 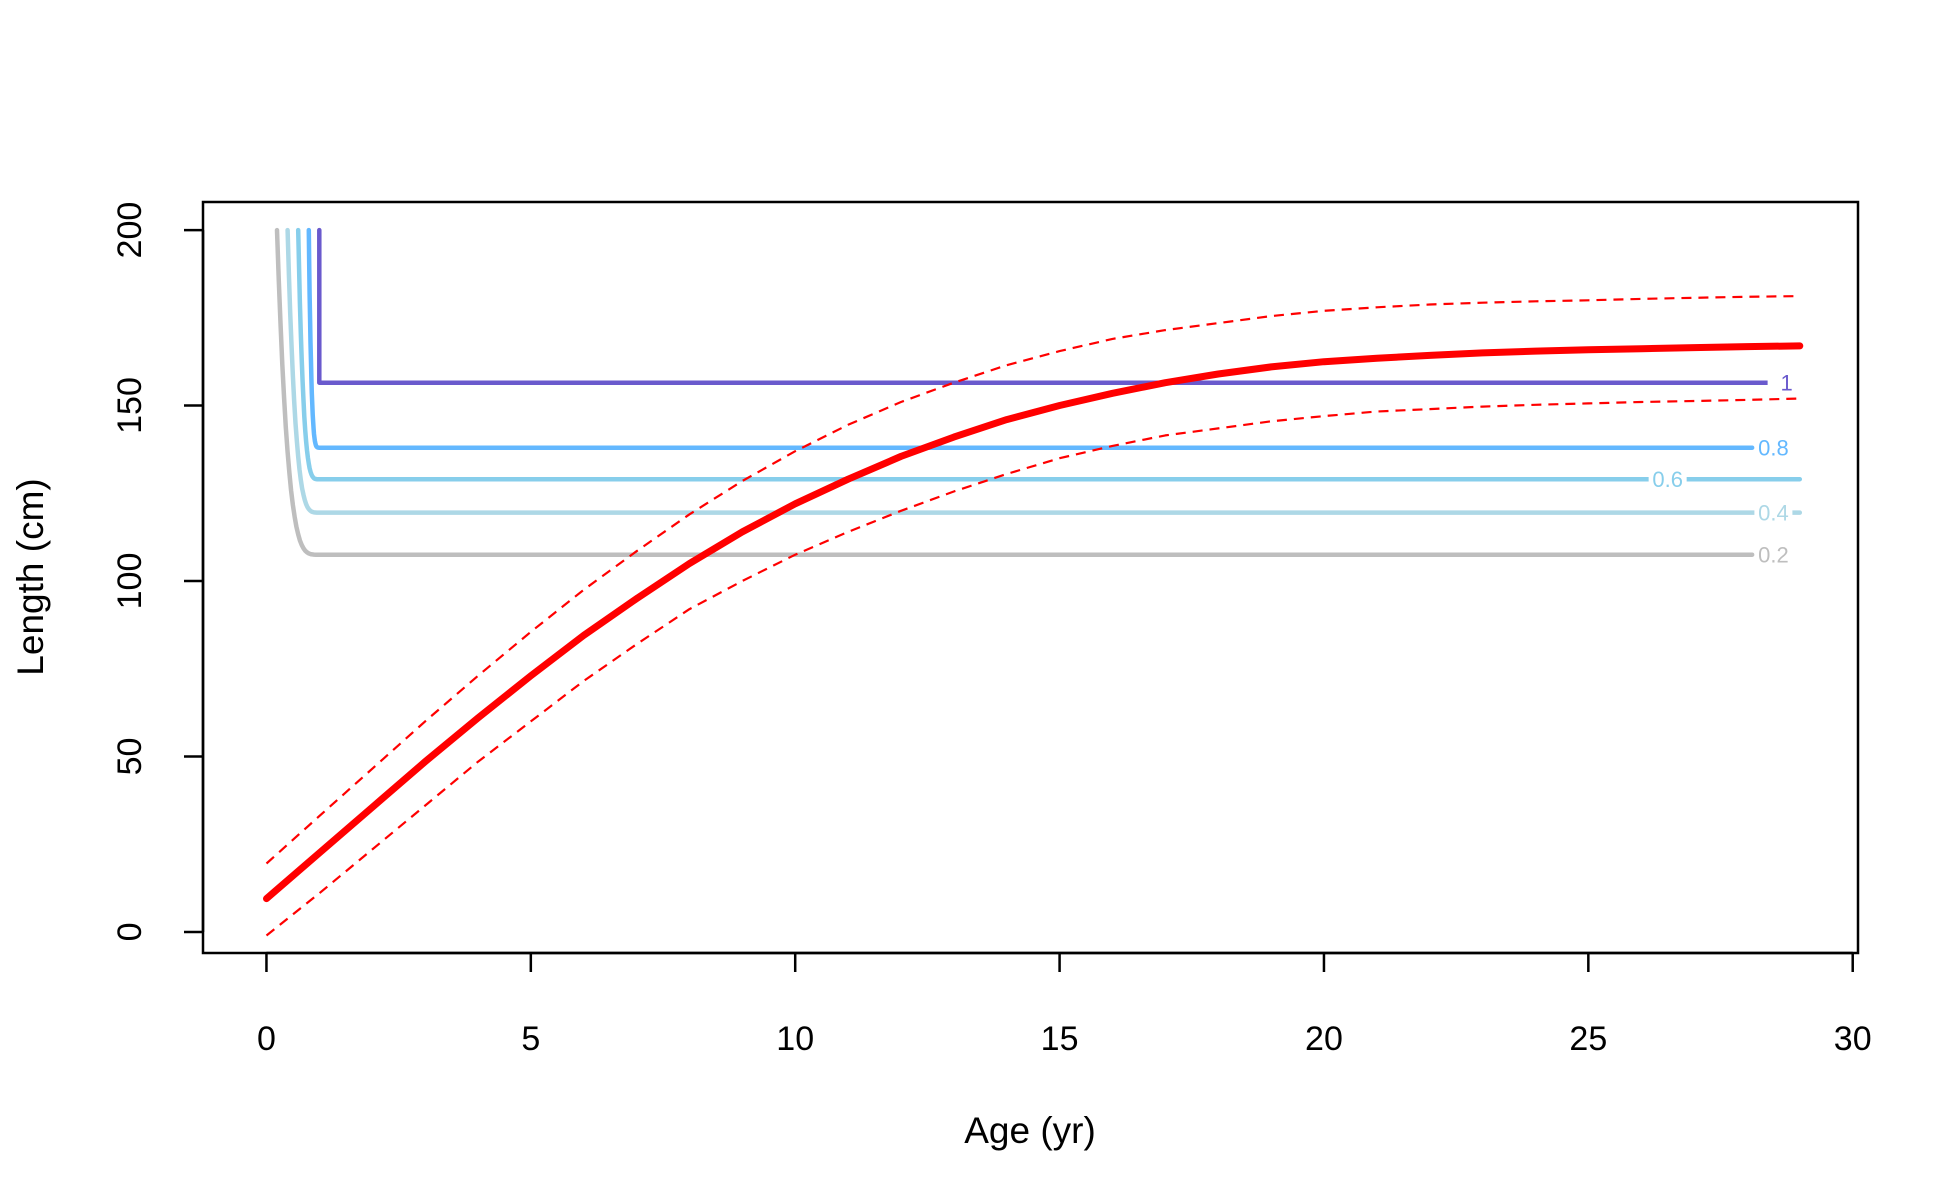 I want to click on contour-label-0-4: 0.4, so click(x=1773, y=513).